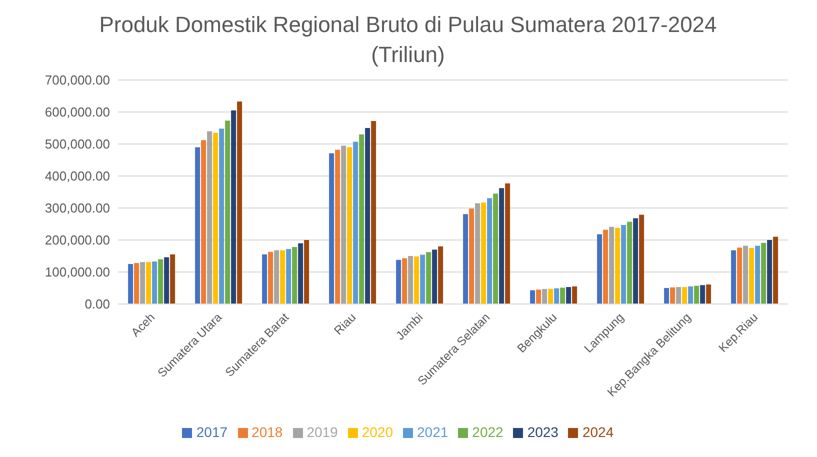 The image size is (817, 457). What do you see at coordinates (377, 432) in the screenshot?
I see `legend-label: 2020` at bounding box center [377, 432].